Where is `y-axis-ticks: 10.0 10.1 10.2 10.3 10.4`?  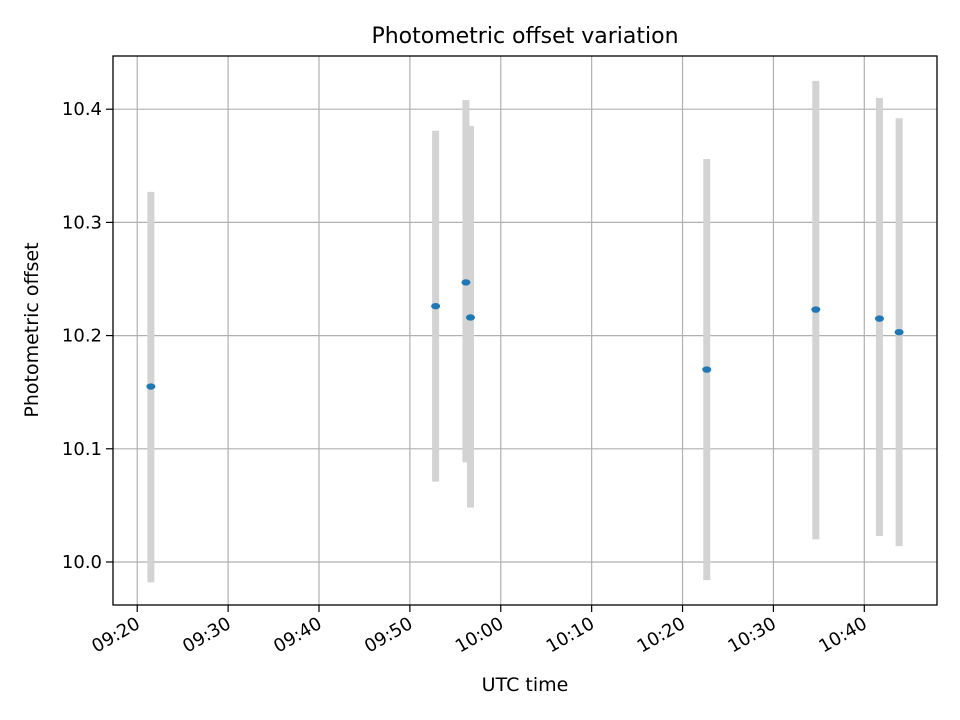 y-axis-ticks: 10.0 10.1 10.2 10.3 10.4 is located at coordinates (87, 336).